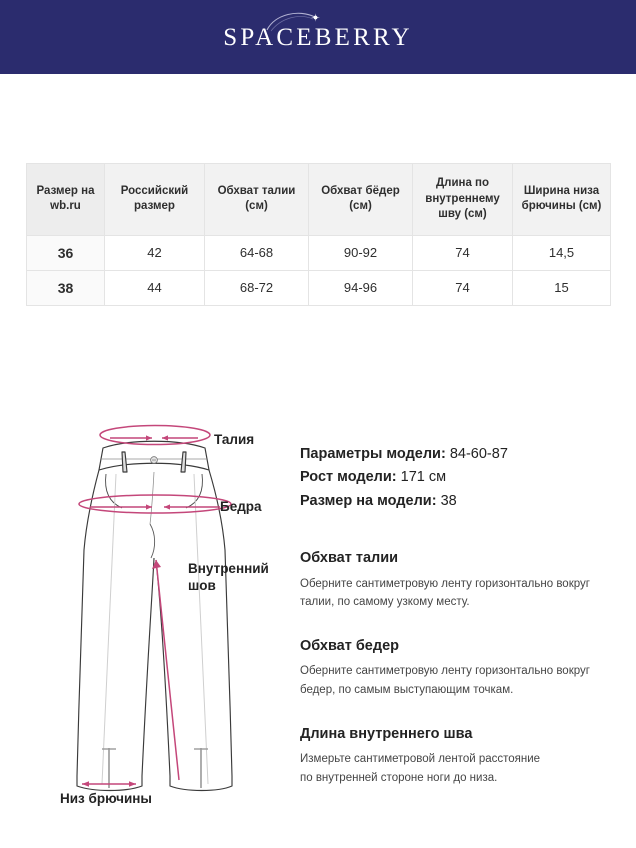 The image size is (636, 848). Describe the element at coordinates (167, 670) in the screenshot. I see `inseam-measure-line` at that location.